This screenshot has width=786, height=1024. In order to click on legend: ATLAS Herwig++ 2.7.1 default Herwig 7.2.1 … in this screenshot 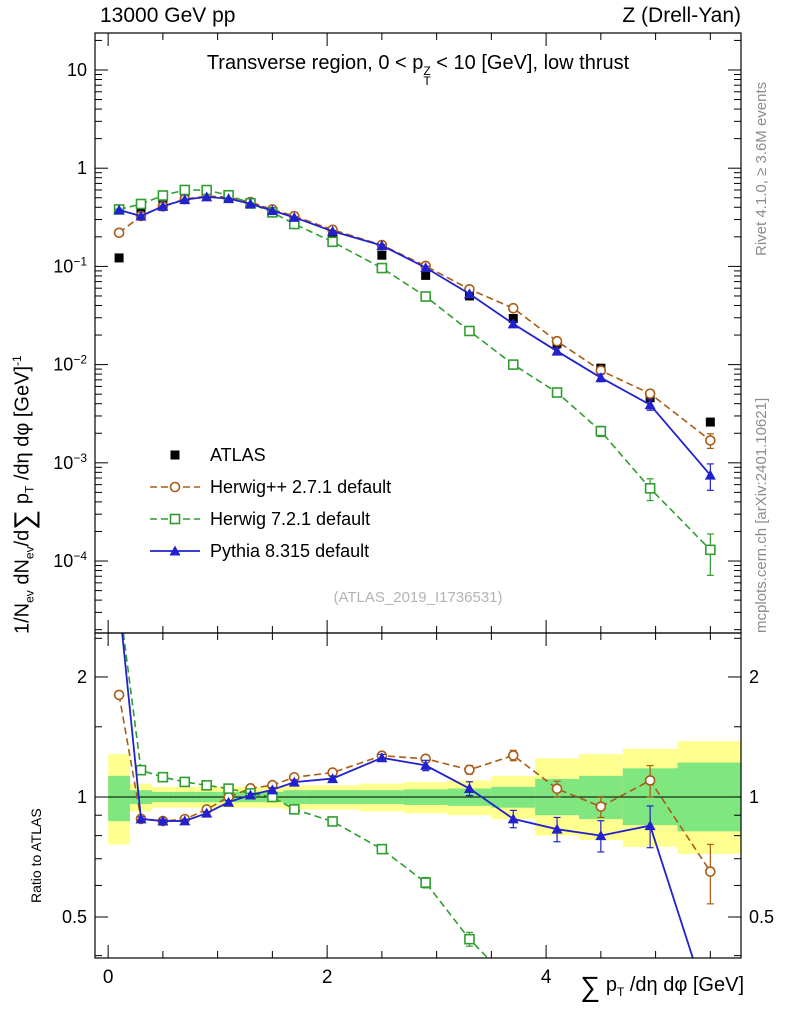, I will do `click(270, 503)`.